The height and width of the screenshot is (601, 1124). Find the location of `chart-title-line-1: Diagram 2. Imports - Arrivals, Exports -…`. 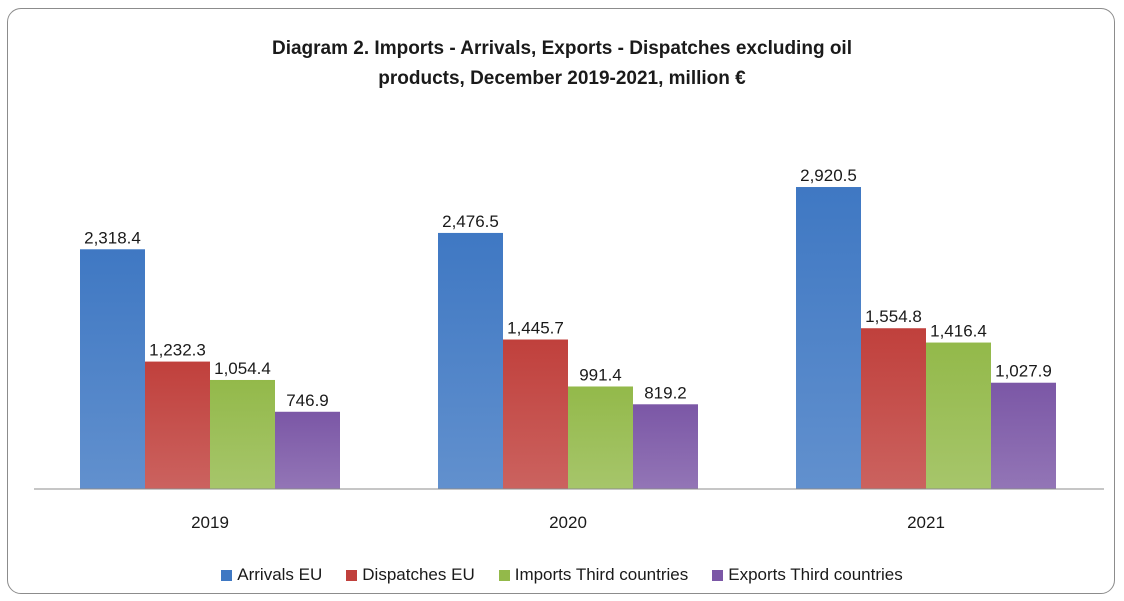

chart-title-line-1: Diagram 2. Imports - Arrivals, Exports -… is located at coordinates (561, 48).